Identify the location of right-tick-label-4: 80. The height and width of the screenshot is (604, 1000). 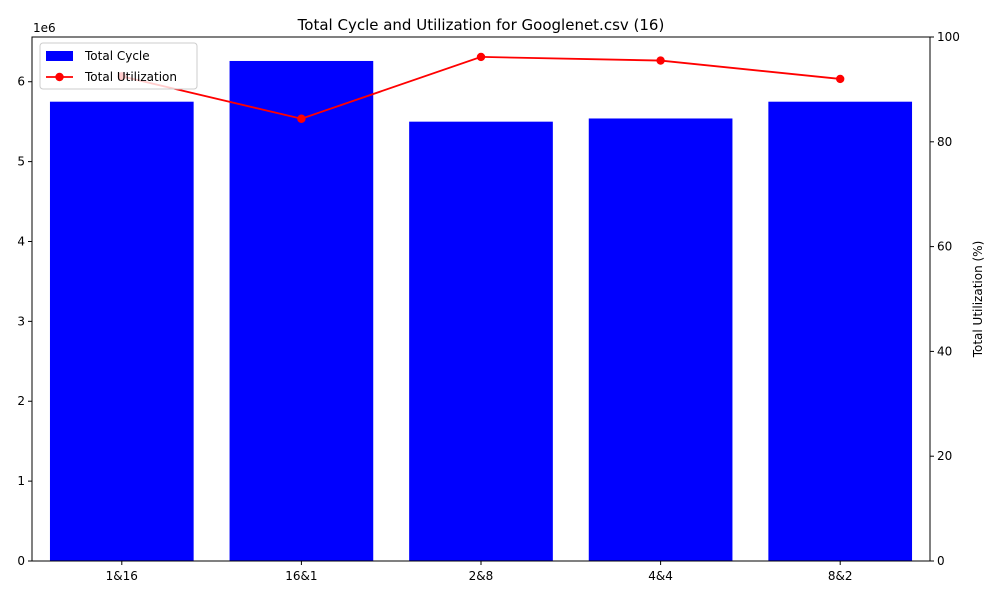
(944, 142).